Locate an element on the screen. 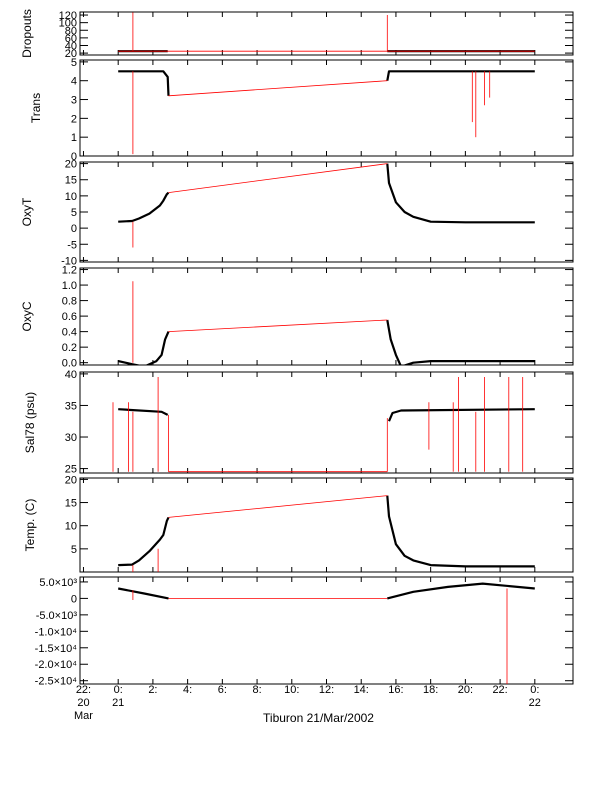 Image resolution: width=612 pixels, height=785 pixels. y-tick-label: -5 is located at coordinates (72, 245).